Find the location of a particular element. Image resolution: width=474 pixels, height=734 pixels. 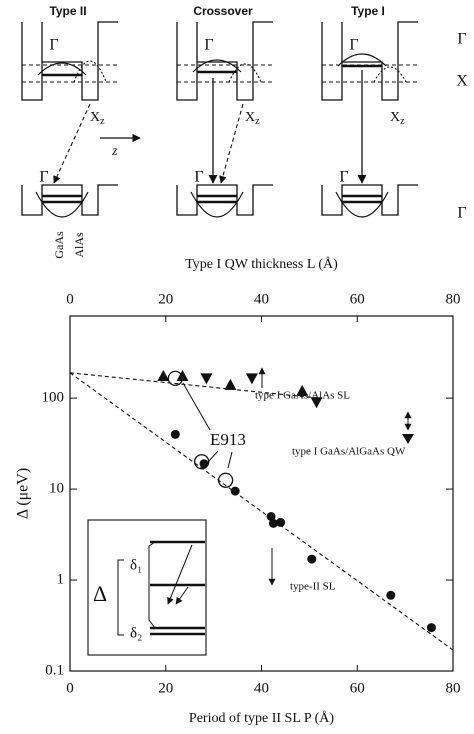

x2-tick-label: 0 is located at coordinates (70, 299).